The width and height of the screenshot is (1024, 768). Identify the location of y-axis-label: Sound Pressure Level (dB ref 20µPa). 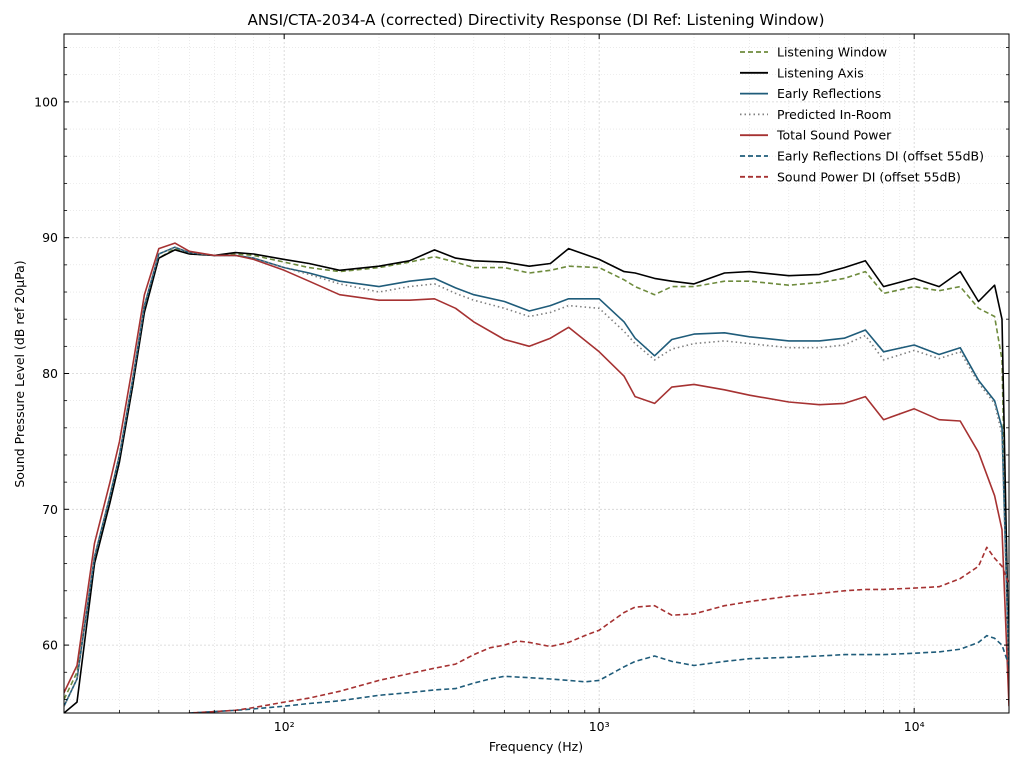
(19, 373).